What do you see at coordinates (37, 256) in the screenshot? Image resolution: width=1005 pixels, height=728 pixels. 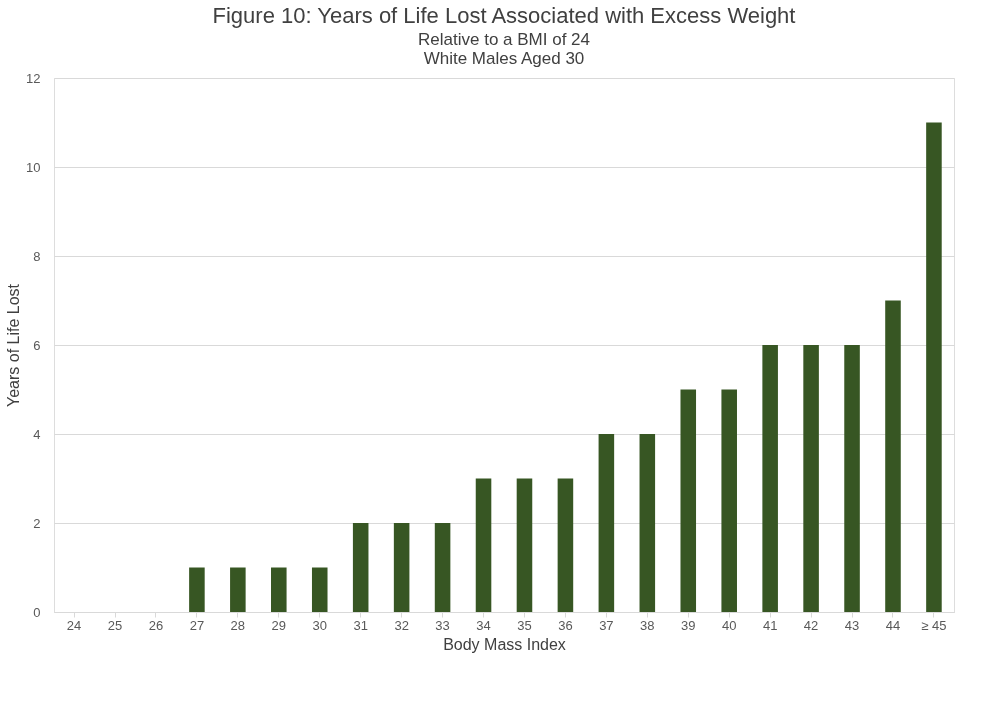 I see `y-tick-label: 8` at bounding box center [37, 256].